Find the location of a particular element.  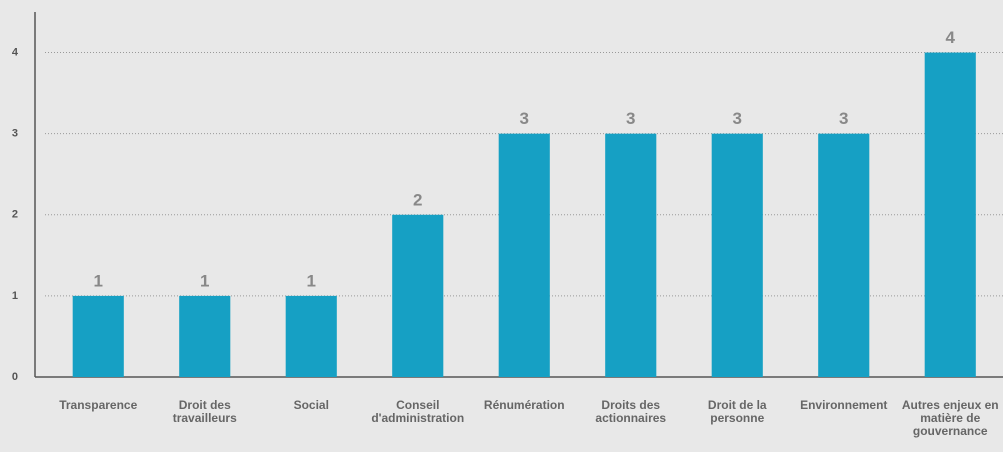

x-tick-label: Rénumération is located at coordinates (524, 405).